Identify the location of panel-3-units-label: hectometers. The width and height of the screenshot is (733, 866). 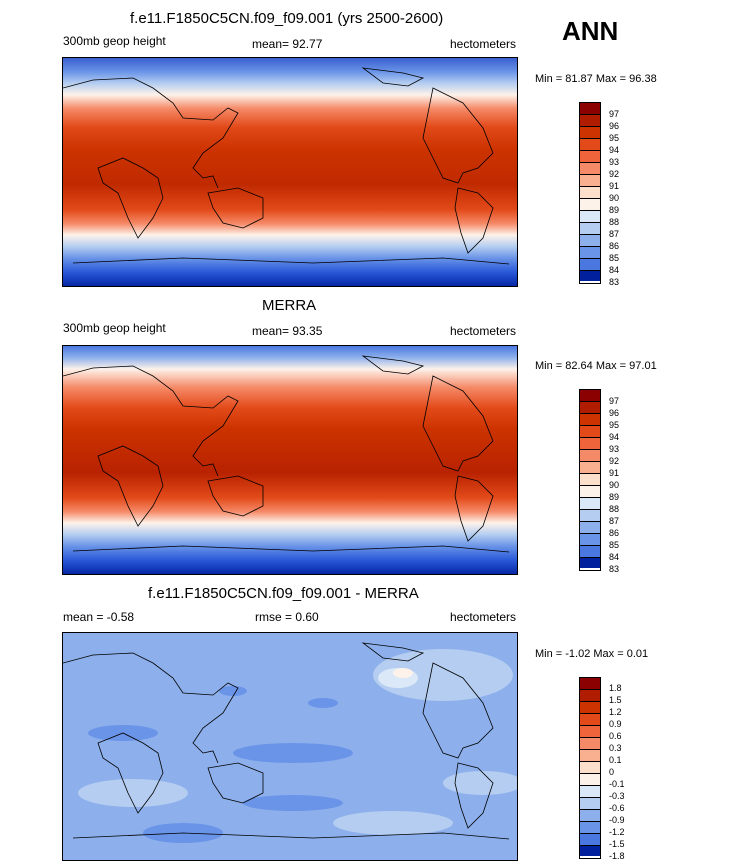
(483, 617).